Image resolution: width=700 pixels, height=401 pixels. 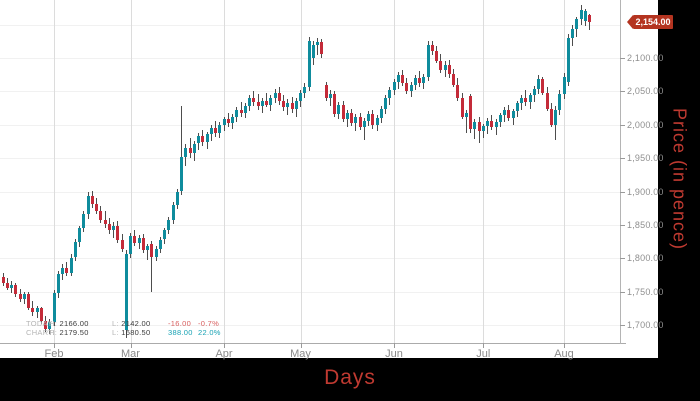 I want to click on last-price-value: 2,154.00, so click(x=653, y=22).